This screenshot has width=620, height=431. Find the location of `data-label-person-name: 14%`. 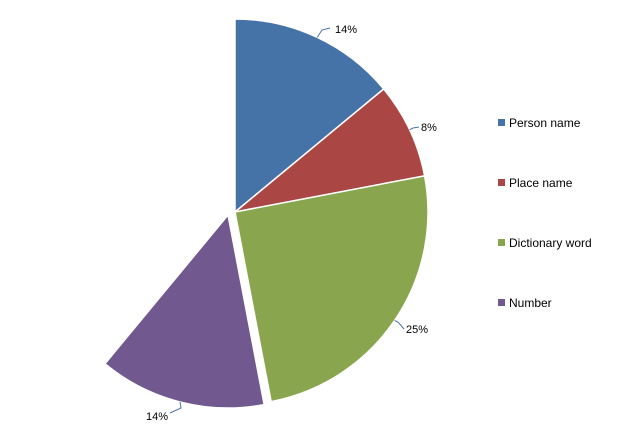

data-label-person-name: 14% is located at coordinates (346, 30).